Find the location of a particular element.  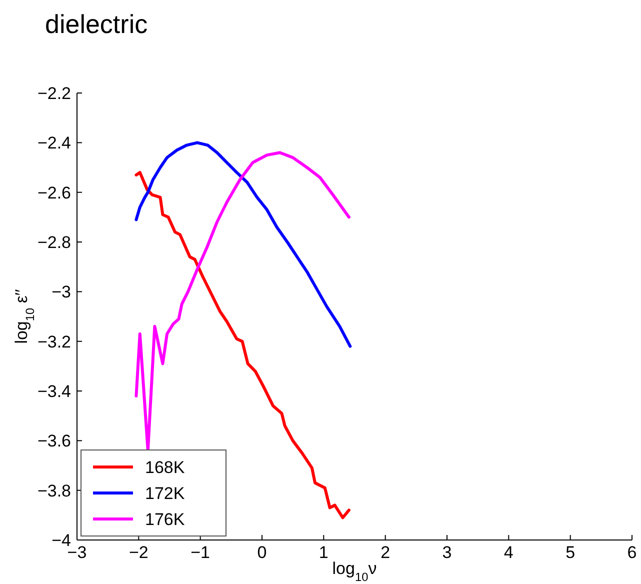

y-tick-label: −2.2 is located at coordinates (54, 93).